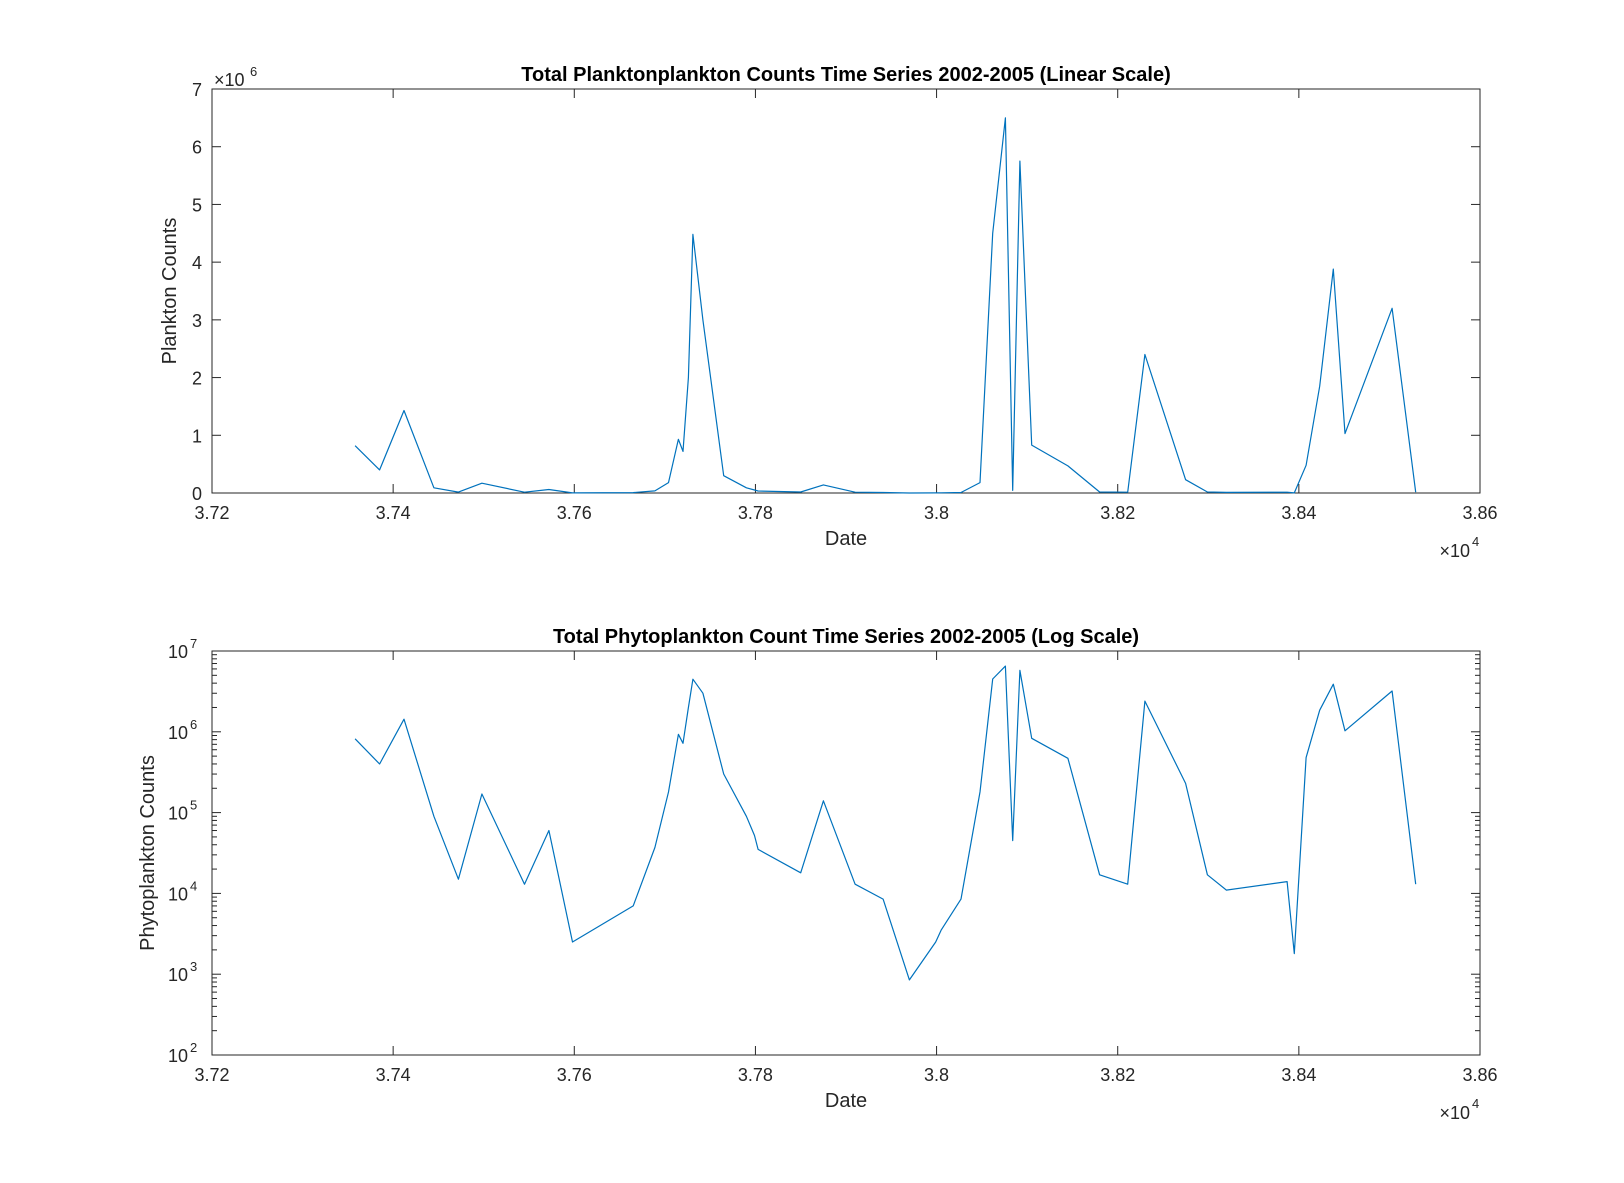  Describe the element at coordinates (148, 853) in the screenshot. I see `y-axis-label: Phytoplankton Counts` at that location.